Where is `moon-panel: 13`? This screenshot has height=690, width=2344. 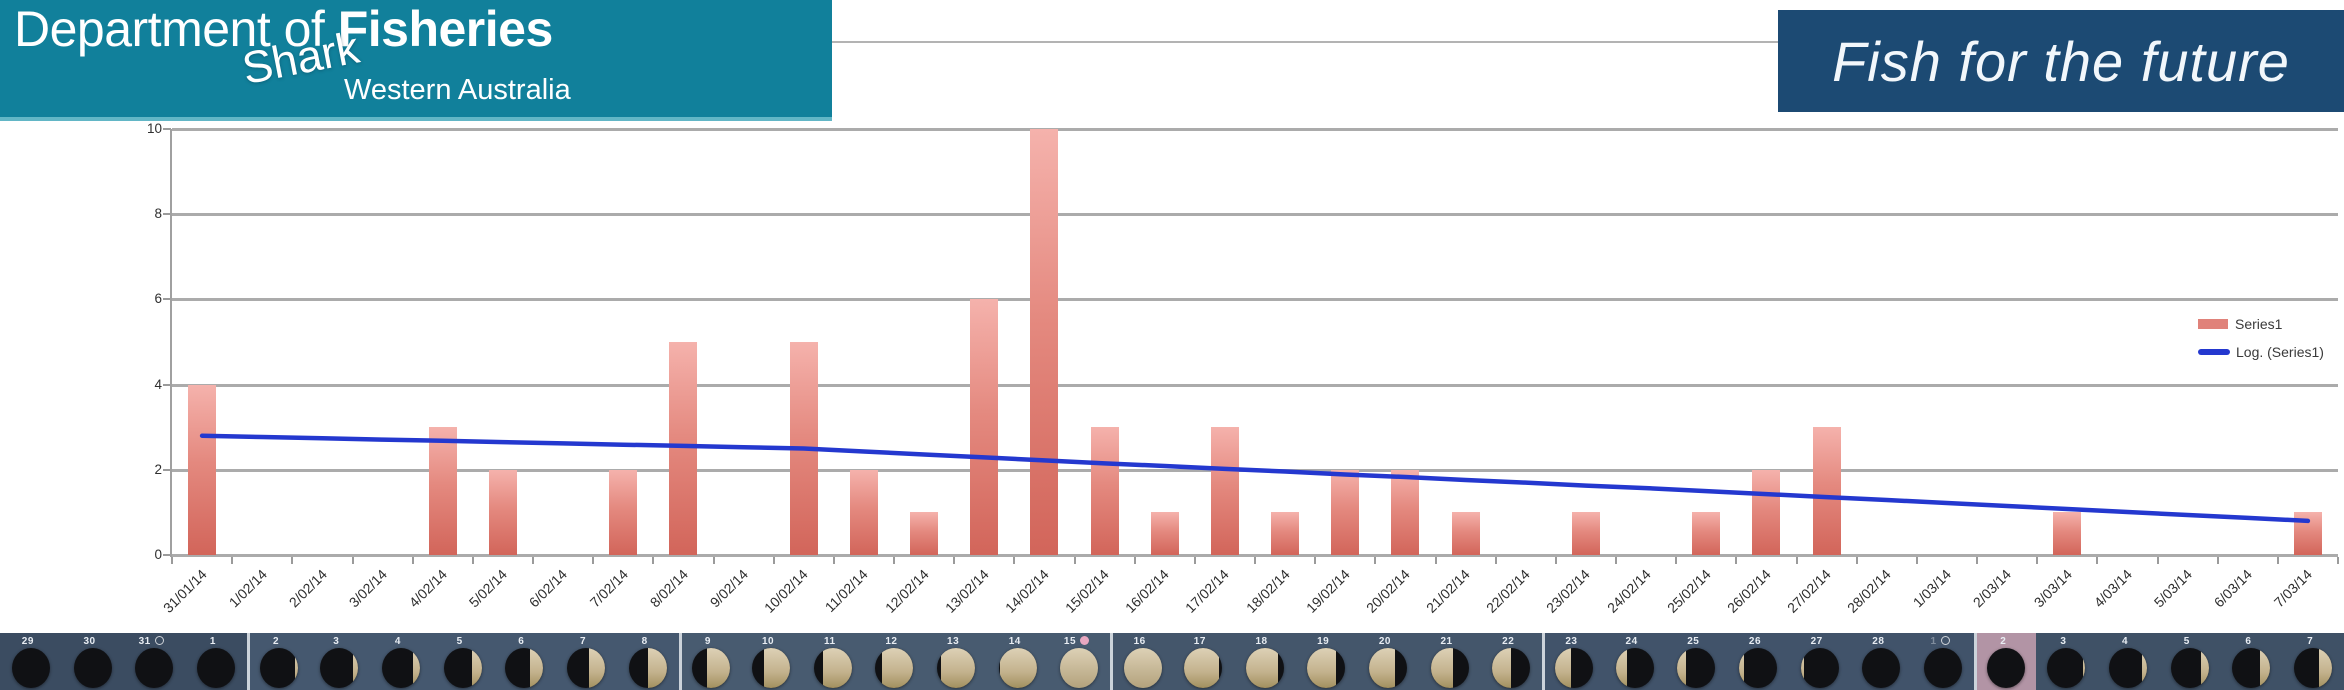 moon-panel: 13 is located at coordinates (956, 661).